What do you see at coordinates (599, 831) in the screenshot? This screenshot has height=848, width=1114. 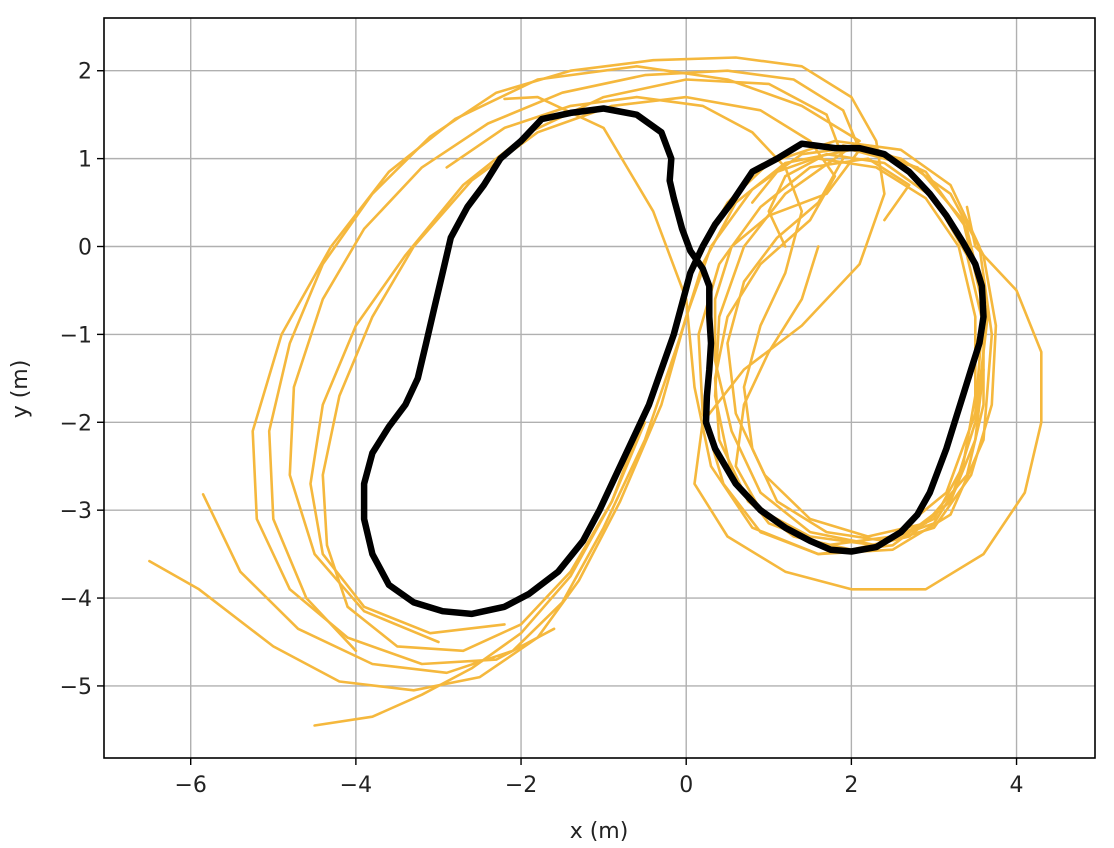 I see `x-axis-label: x (m)` at bounding box center [599, 831].